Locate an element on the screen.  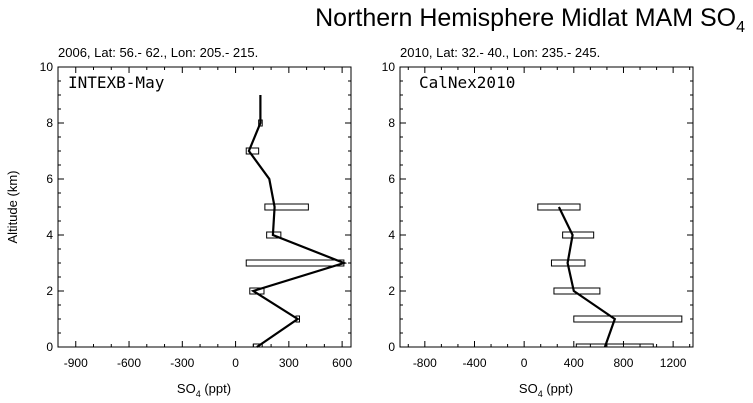
x-tick-label: 400 is located at coordinates (574, 363).